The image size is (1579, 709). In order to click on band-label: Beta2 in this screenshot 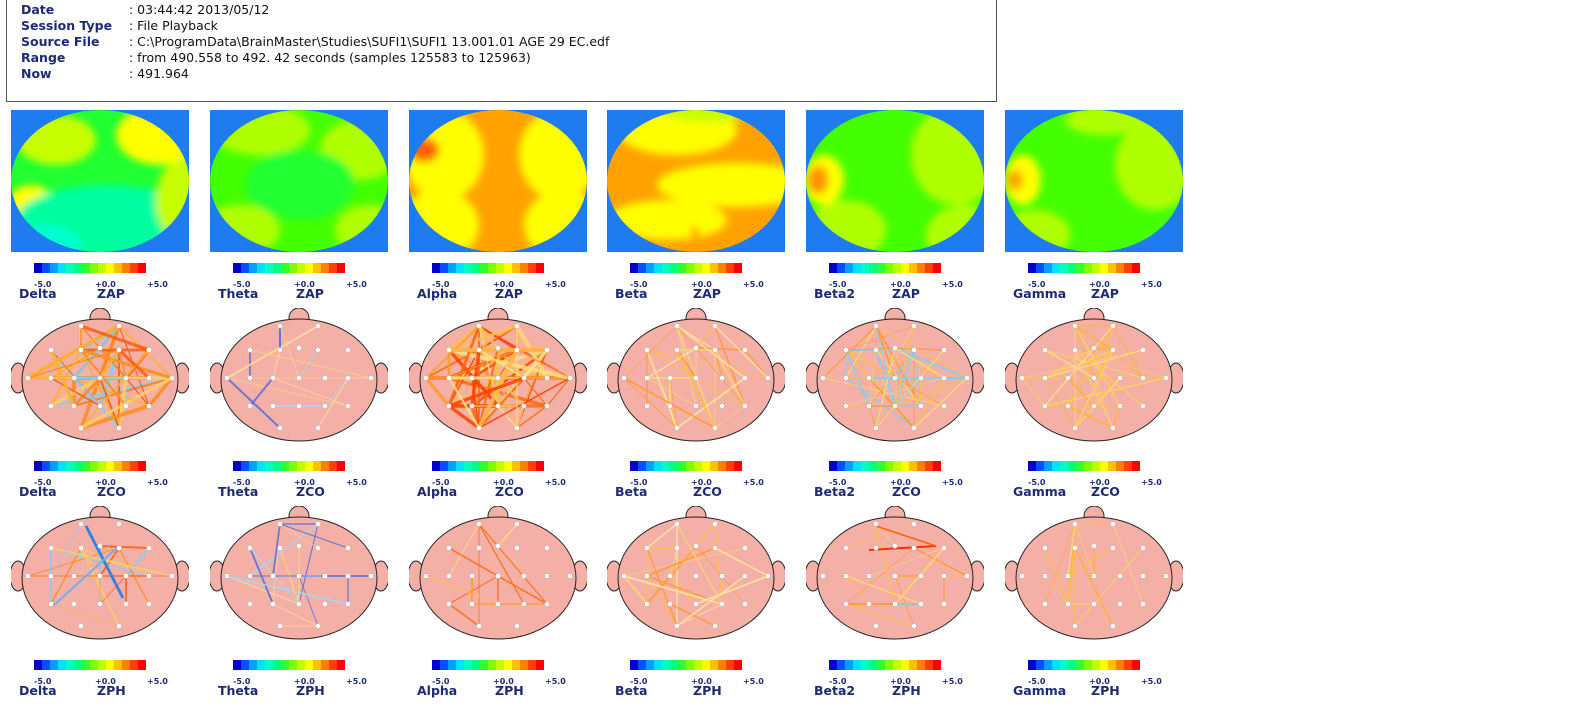, I will do `click(835, 491)`.